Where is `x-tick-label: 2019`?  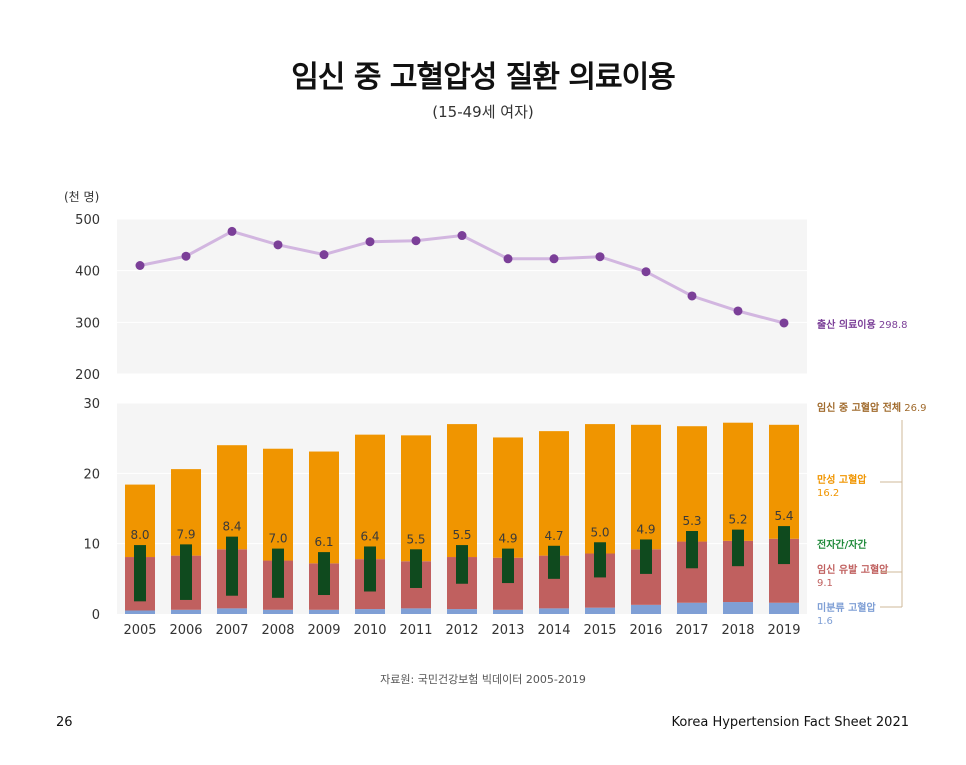
x-tick-label: 2019 is located at coordinates (783, 630).